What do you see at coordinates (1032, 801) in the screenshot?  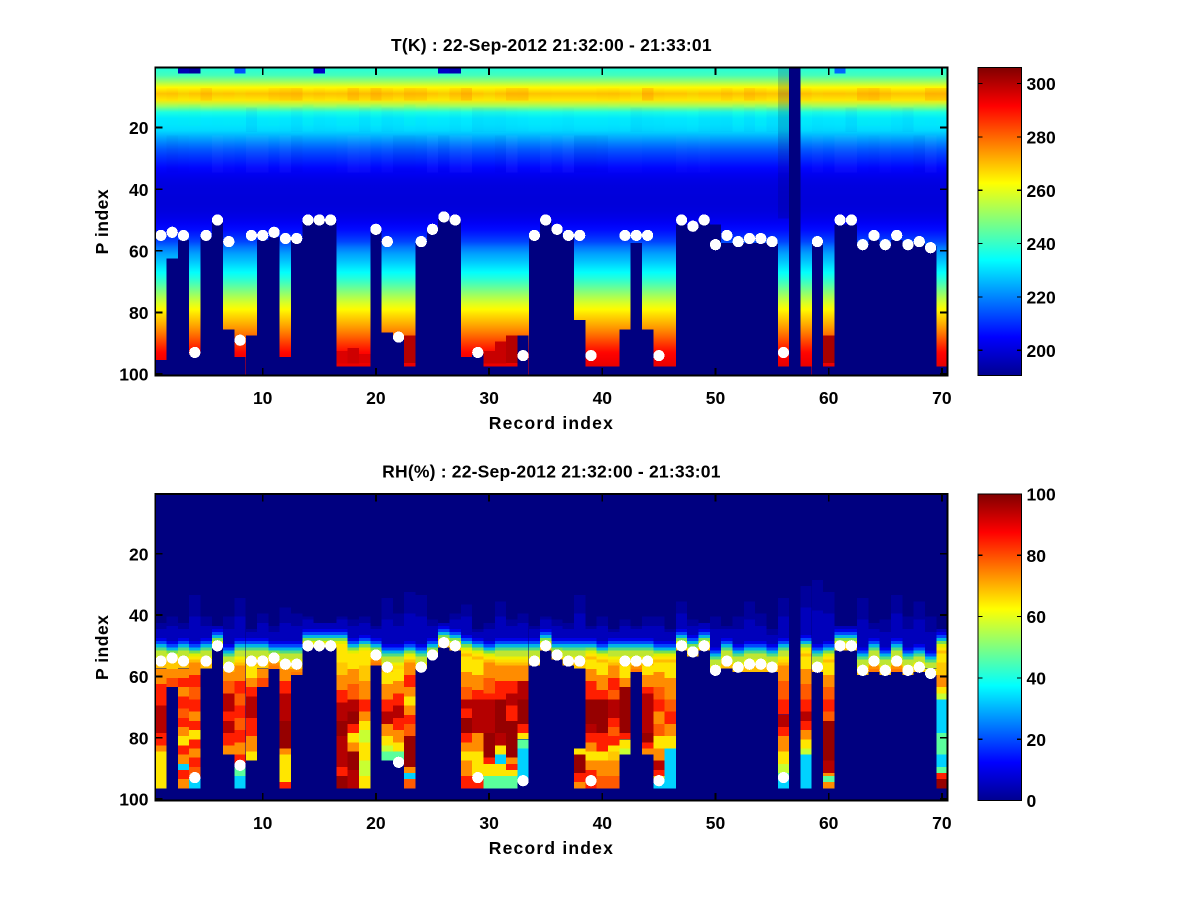 I see `svg-text: 0` at bounding box center [1032, 801].